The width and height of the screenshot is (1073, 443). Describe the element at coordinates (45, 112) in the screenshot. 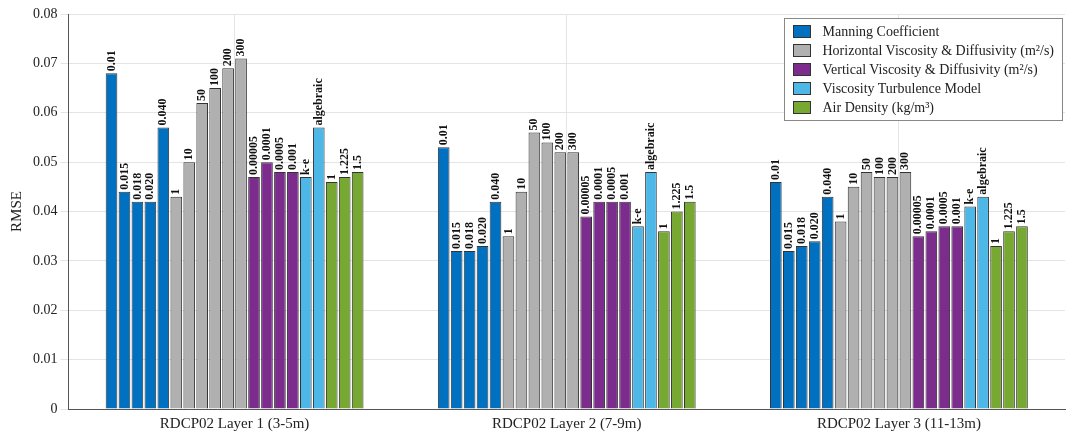

I see `y-tick-label: 0.06` at that location.